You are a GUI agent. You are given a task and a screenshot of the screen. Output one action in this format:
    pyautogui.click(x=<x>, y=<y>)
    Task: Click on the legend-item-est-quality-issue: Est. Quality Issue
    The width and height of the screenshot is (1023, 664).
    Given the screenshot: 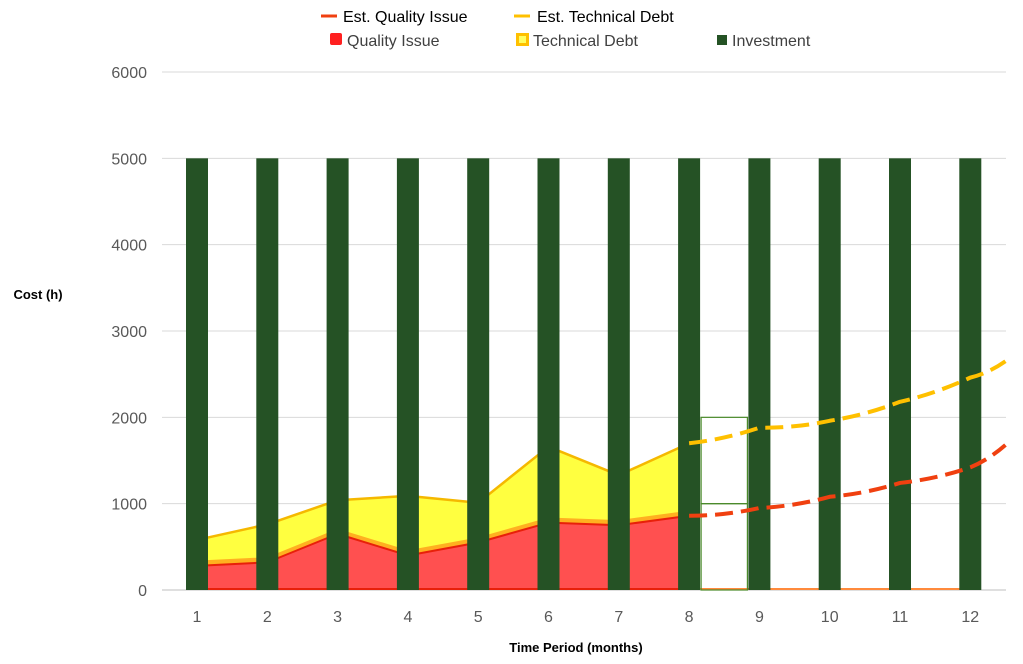 What is the action you would take?
    pyautogui.click(x=394, y=17)
    